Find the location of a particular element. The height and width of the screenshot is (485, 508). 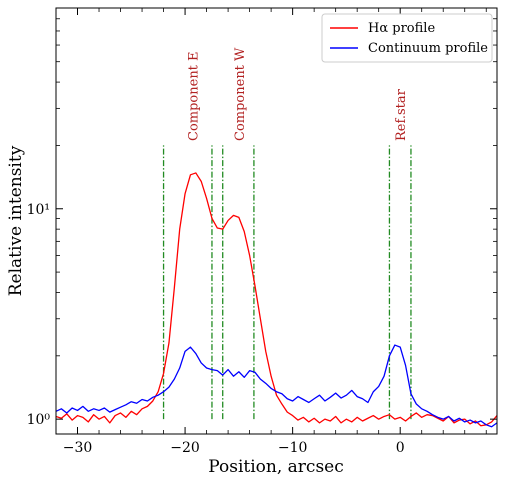

annotation-label-2: Component W is located at coordinates (240, 94).